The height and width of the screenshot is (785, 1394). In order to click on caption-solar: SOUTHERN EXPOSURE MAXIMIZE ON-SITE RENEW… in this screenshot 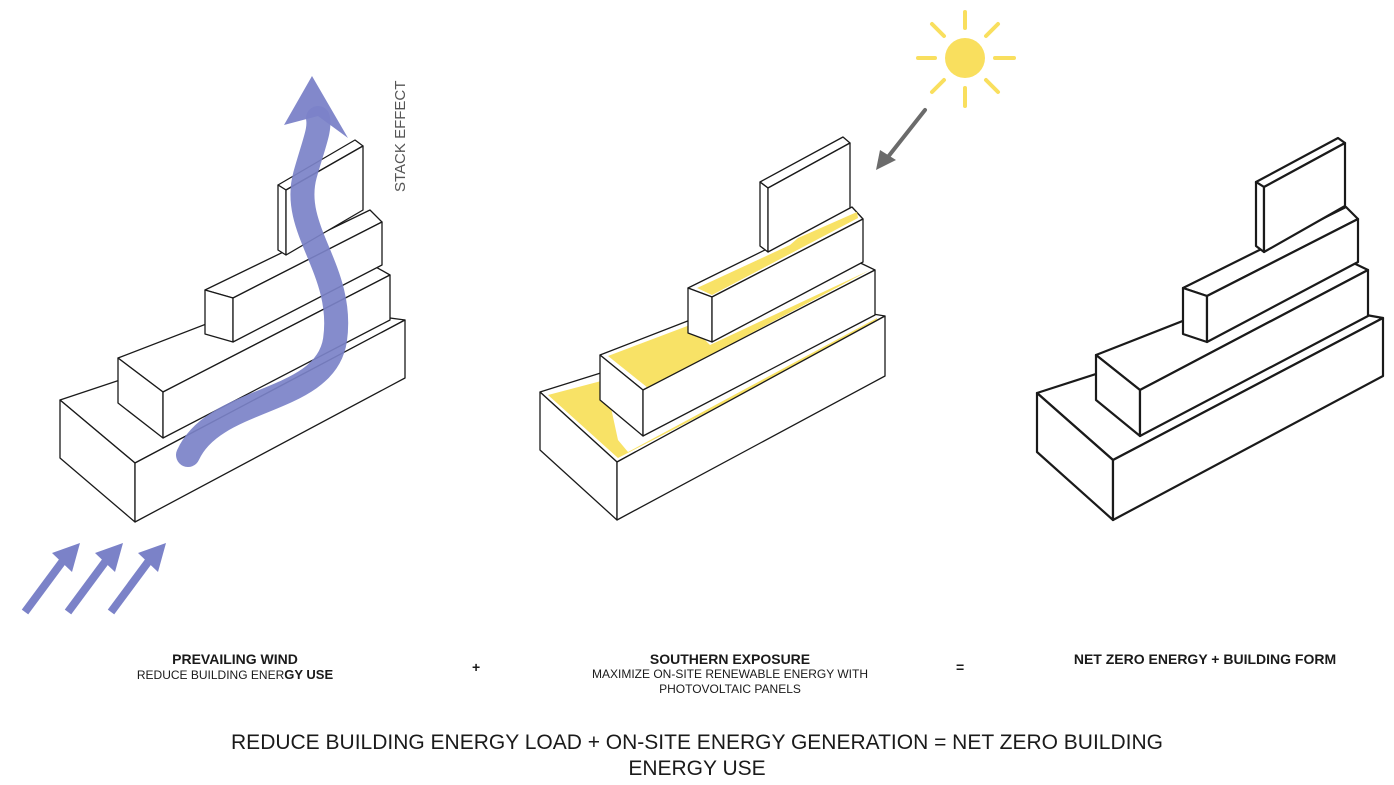, I will do `click(730, 674)`.